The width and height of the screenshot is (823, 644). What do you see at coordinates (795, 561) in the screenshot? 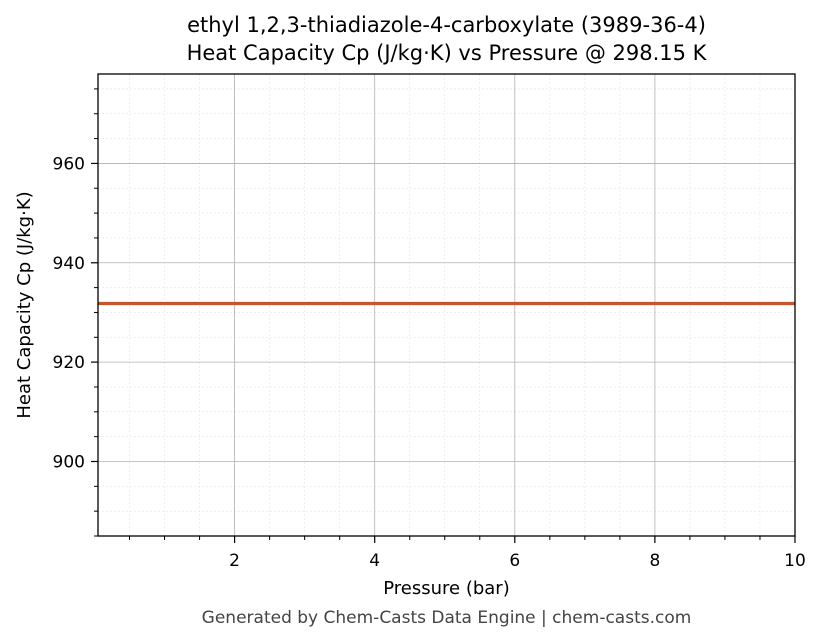
I see `x-tick-label: 10` at bounding box center [795, 561].